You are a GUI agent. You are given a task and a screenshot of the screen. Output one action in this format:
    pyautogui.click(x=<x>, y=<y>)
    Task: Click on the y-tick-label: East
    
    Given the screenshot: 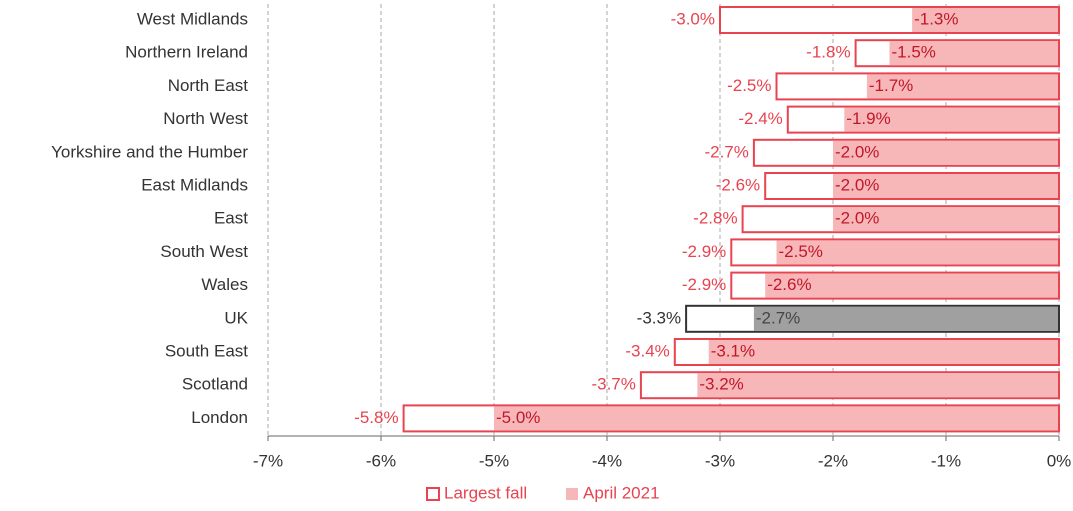 What is the action you would take?
    pyautogui.click(x=231, y=218)
    